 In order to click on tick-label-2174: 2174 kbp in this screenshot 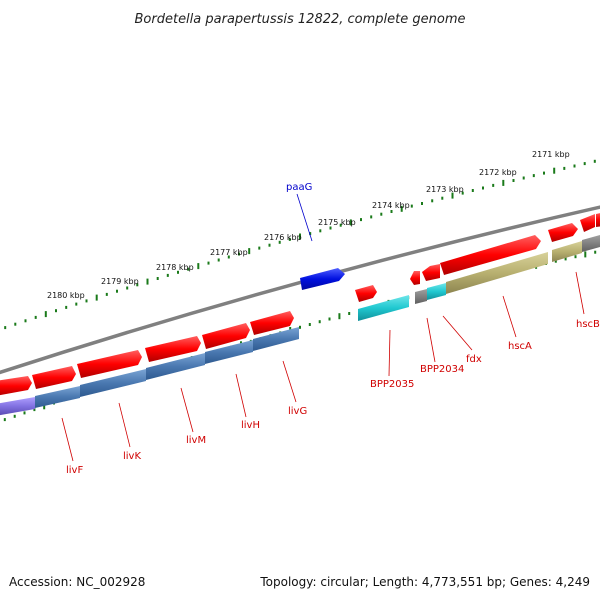, I will do `click(391, 205)`.